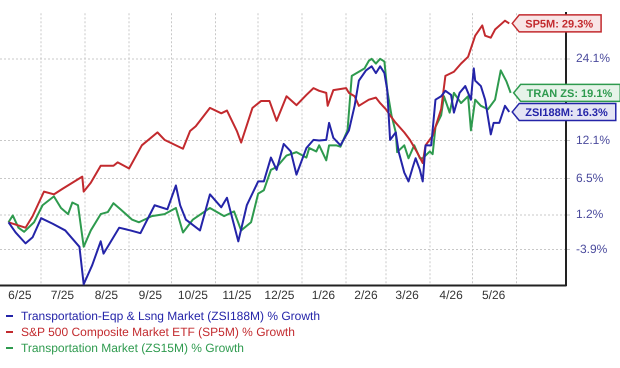 The width and height of the screenshot is (620, 368). I want to click on x-tick-label: 5/26, so click(494, 295).